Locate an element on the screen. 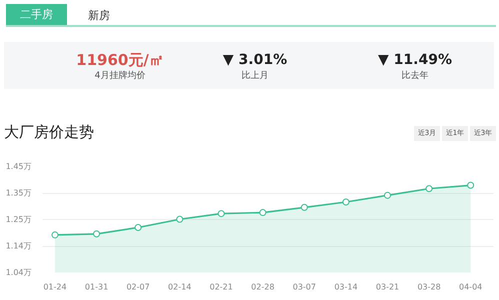 Image resolution: width=499 pixels, height=300 pixels. y-tick-label: 1.04万 is located at coordinates (19, 272).